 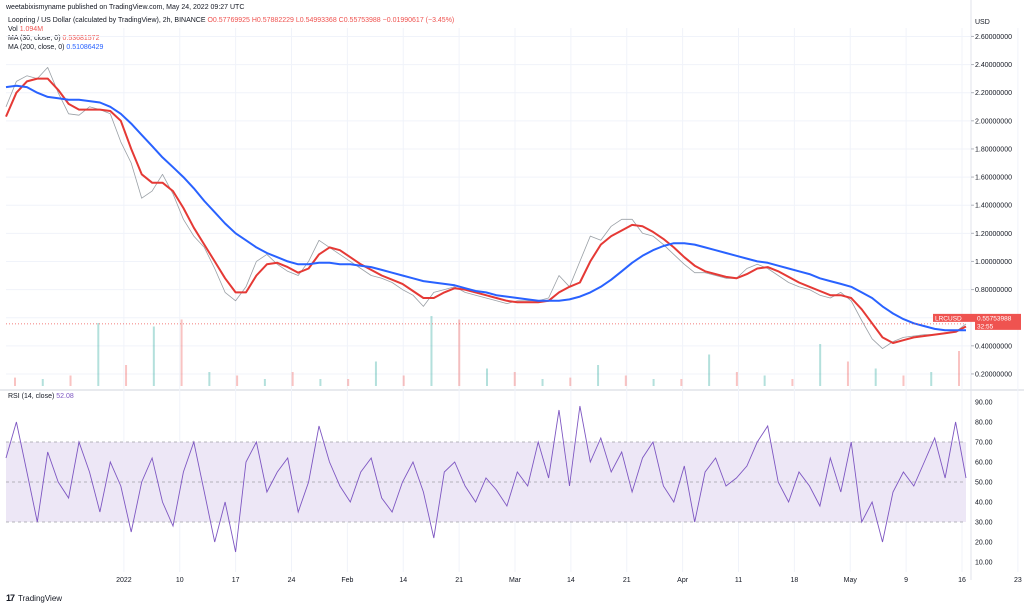 I want to click on volume-label: Vol, so click(x=13, y=29).